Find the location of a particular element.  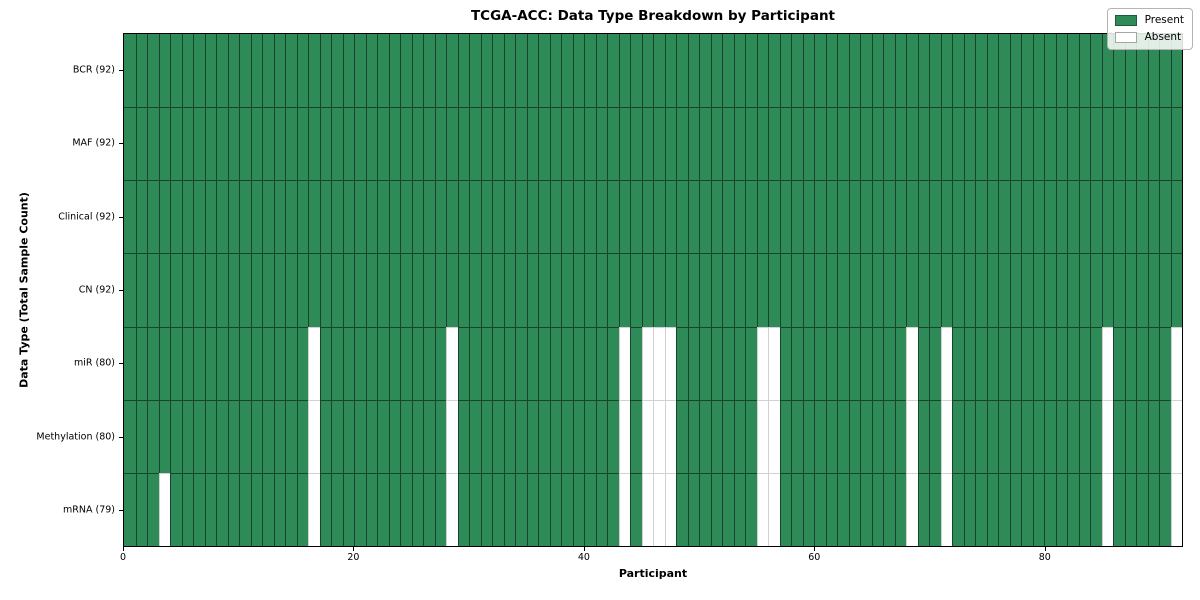

x-axis-label: Participant is located at coordinates (653, 573).